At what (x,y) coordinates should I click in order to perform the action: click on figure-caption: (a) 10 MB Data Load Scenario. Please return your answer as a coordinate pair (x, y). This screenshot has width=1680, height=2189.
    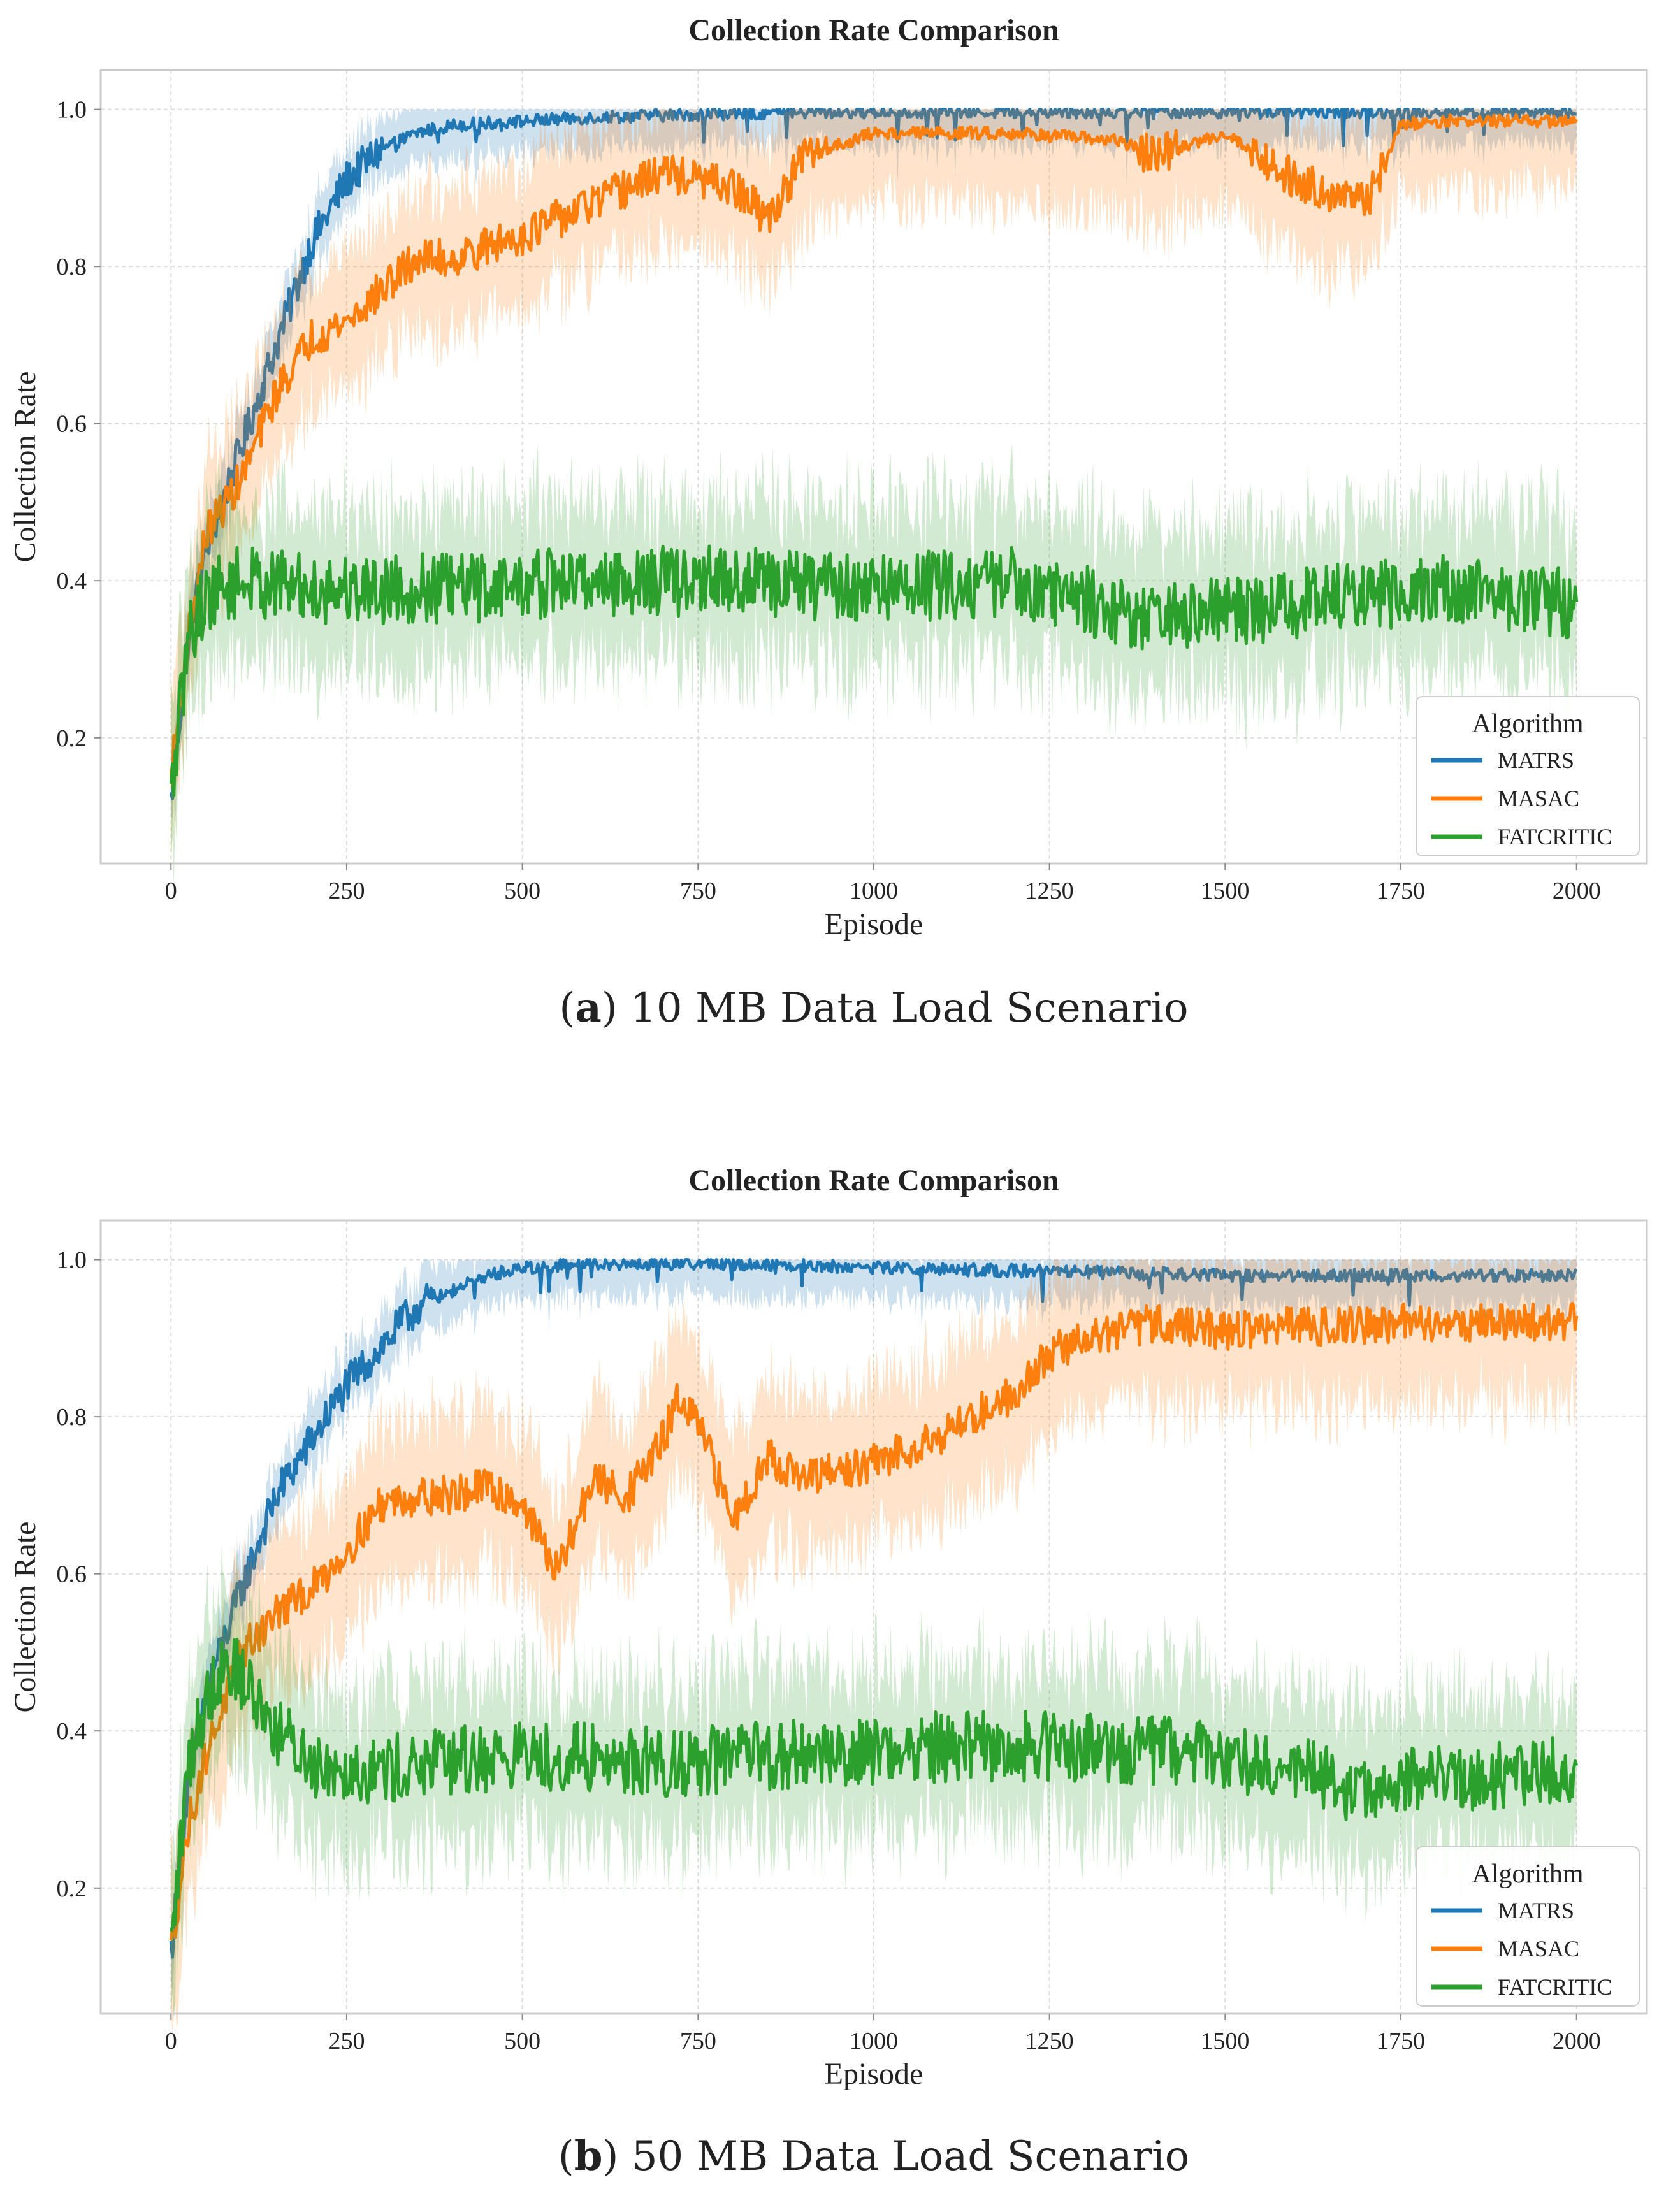
    Looking at the image, I should click on (873, 1008).